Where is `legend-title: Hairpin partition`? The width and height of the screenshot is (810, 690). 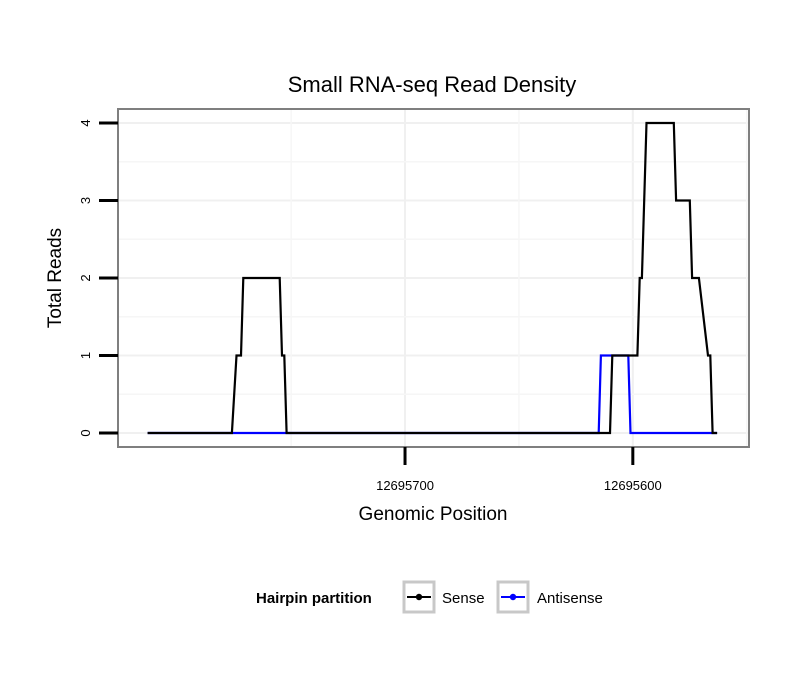
legend-title: Hairpin partition is located at coordinates (314, 598).